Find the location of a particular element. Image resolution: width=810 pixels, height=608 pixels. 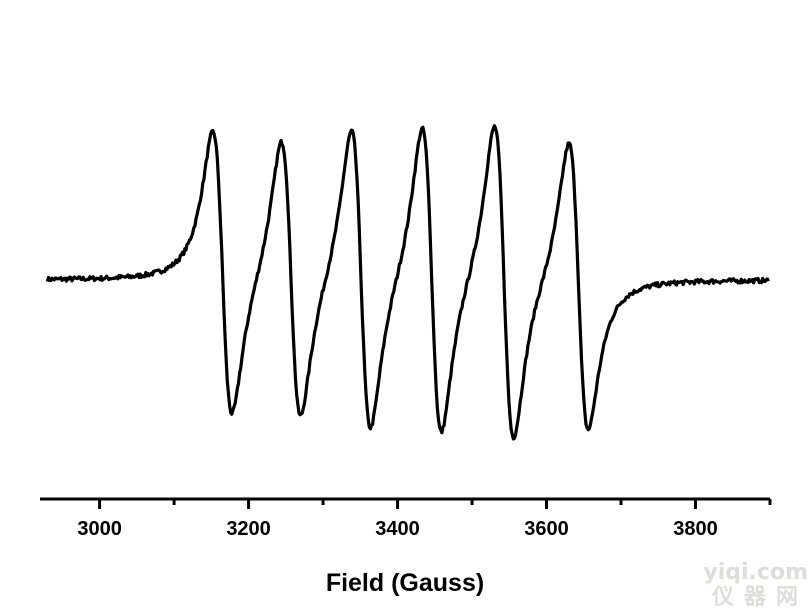

x-tick-label: 3600 is located at coordinates (546, 529).